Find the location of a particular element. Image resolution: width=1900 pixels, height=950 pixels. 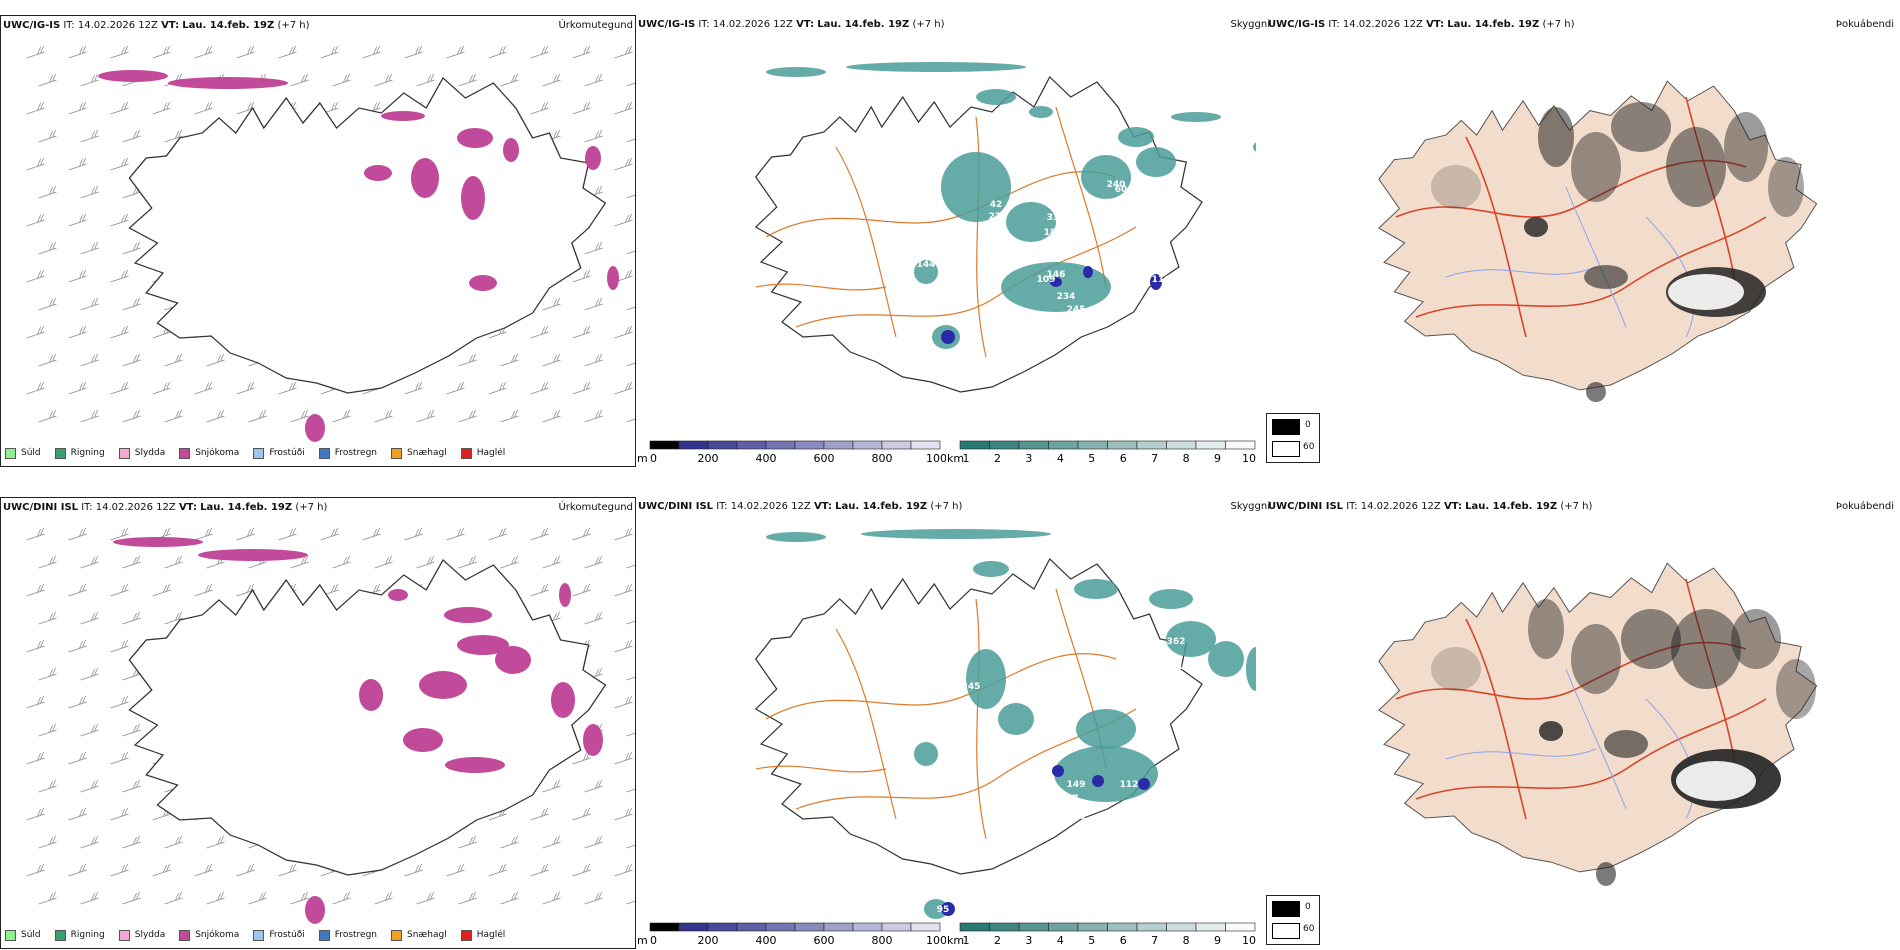

fog-key-swatch-dark is located at coordinates (1286, 909).